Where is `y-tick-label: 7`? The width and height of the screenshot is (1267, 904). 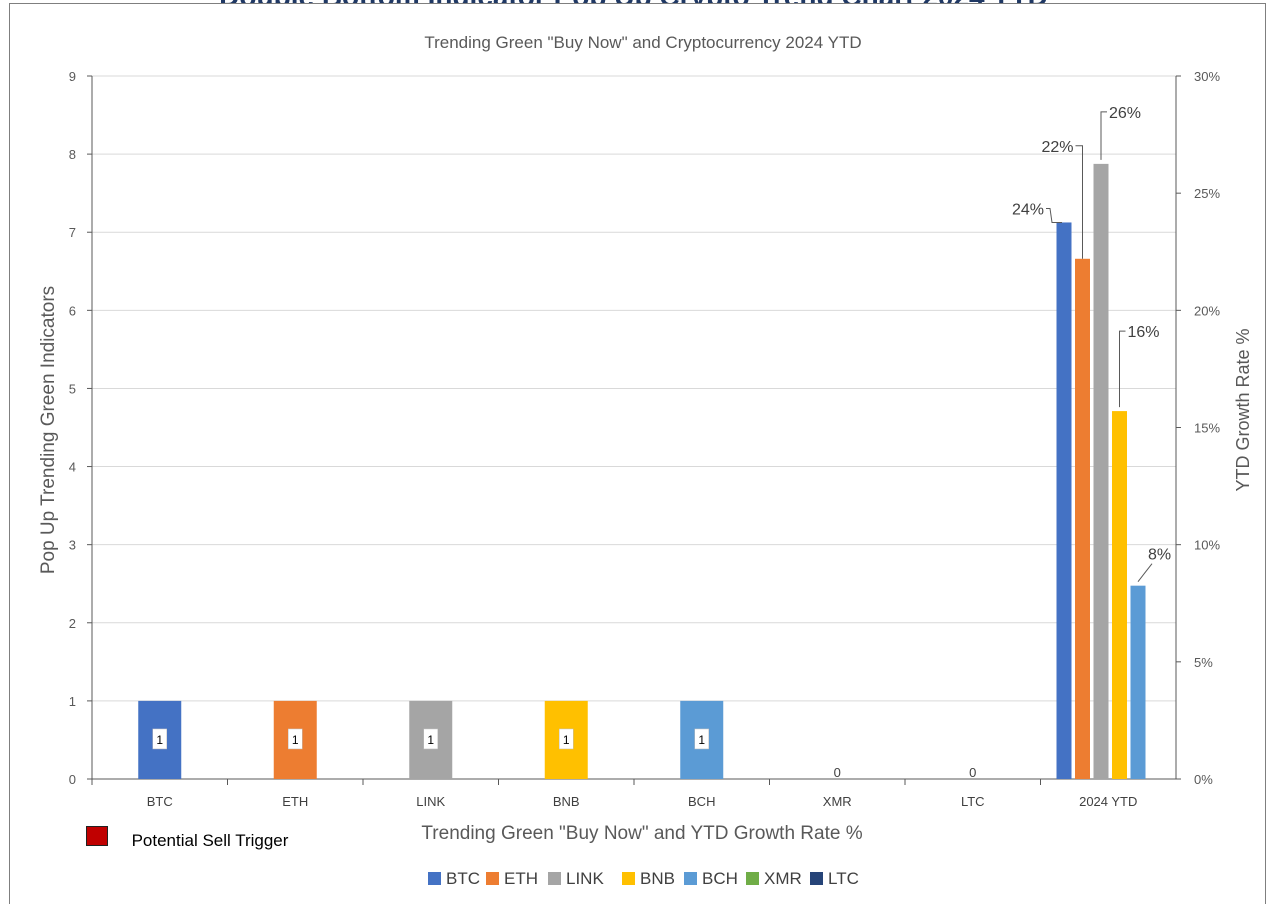
y-tick-label: 7 is located at coordinates (72, 232).